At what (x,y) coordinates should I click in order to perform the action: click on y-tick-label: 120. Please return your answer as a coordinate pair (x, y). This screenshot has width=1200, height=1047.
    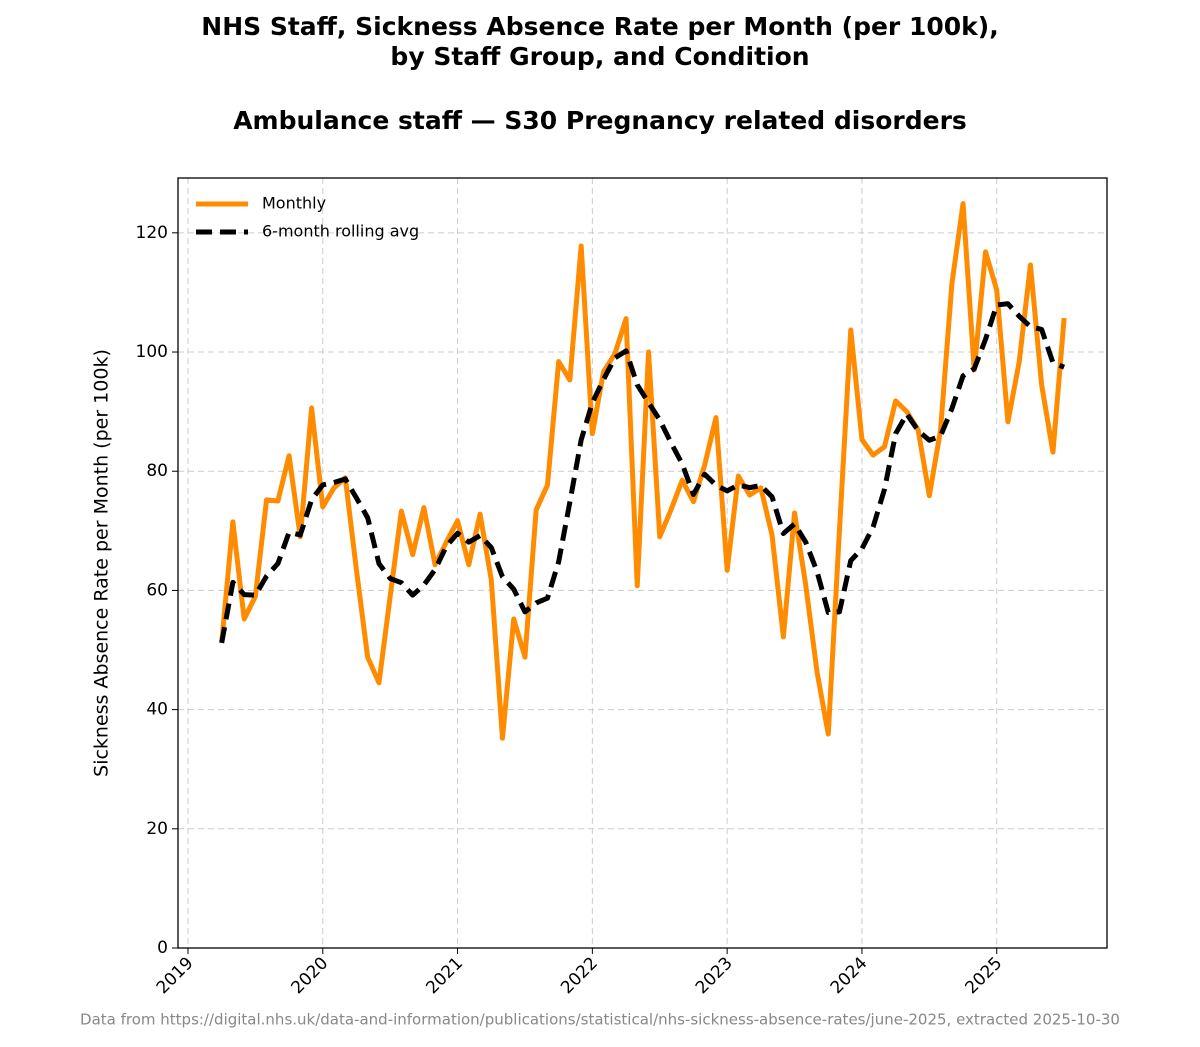
    Looking at the image, I should click on (152, 233).